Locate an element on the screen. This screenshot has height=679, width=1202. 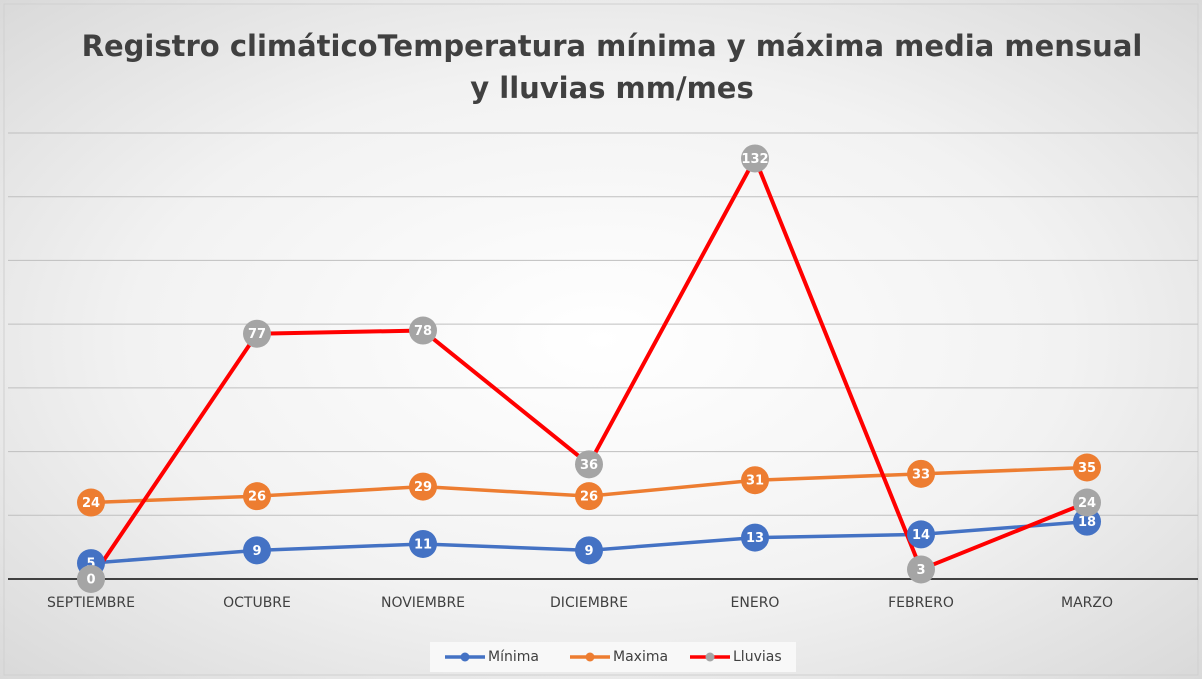
data-label: 78 is located at coordinates (423, 331).